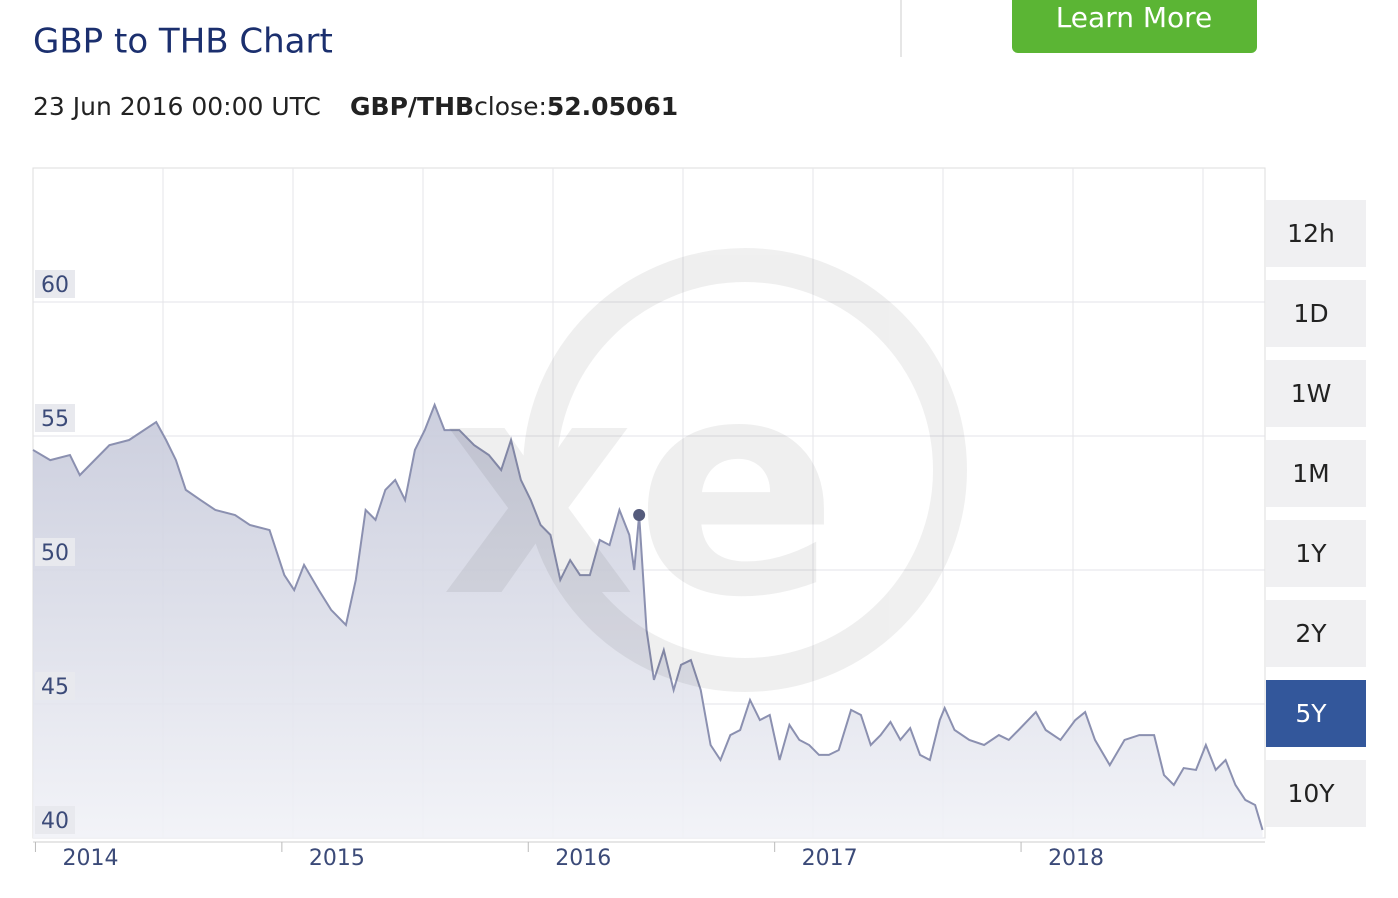 The height and width of the screenshot is (898, 1398). I want to click on y-tick-label: 50, so click(55, 553).